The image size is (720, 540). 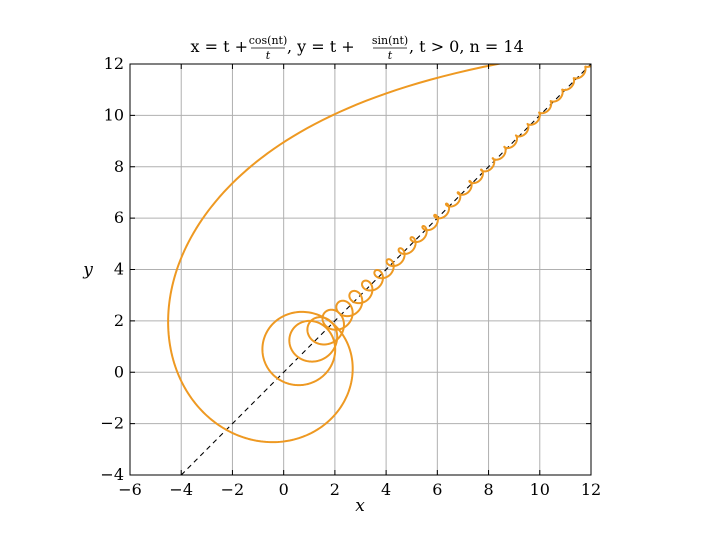 What do you see at coordinates (119, 217) in the screenshot?
I see `y-tick-label: 6` at bounding box center [119, 217].